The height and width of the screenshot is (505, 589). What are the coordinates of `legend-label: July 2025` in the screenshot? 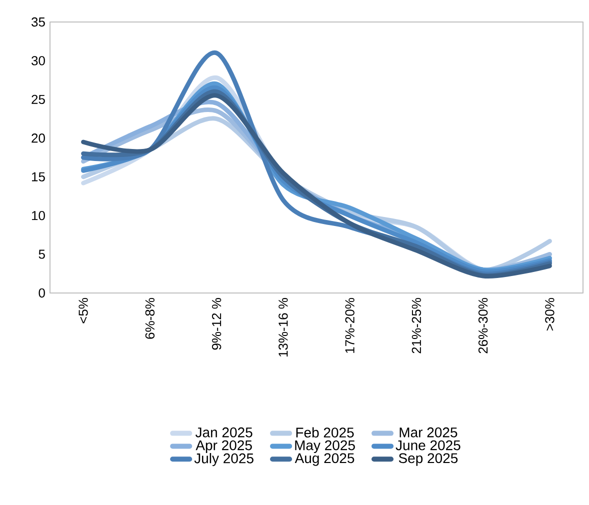 It's located at (224, 459).